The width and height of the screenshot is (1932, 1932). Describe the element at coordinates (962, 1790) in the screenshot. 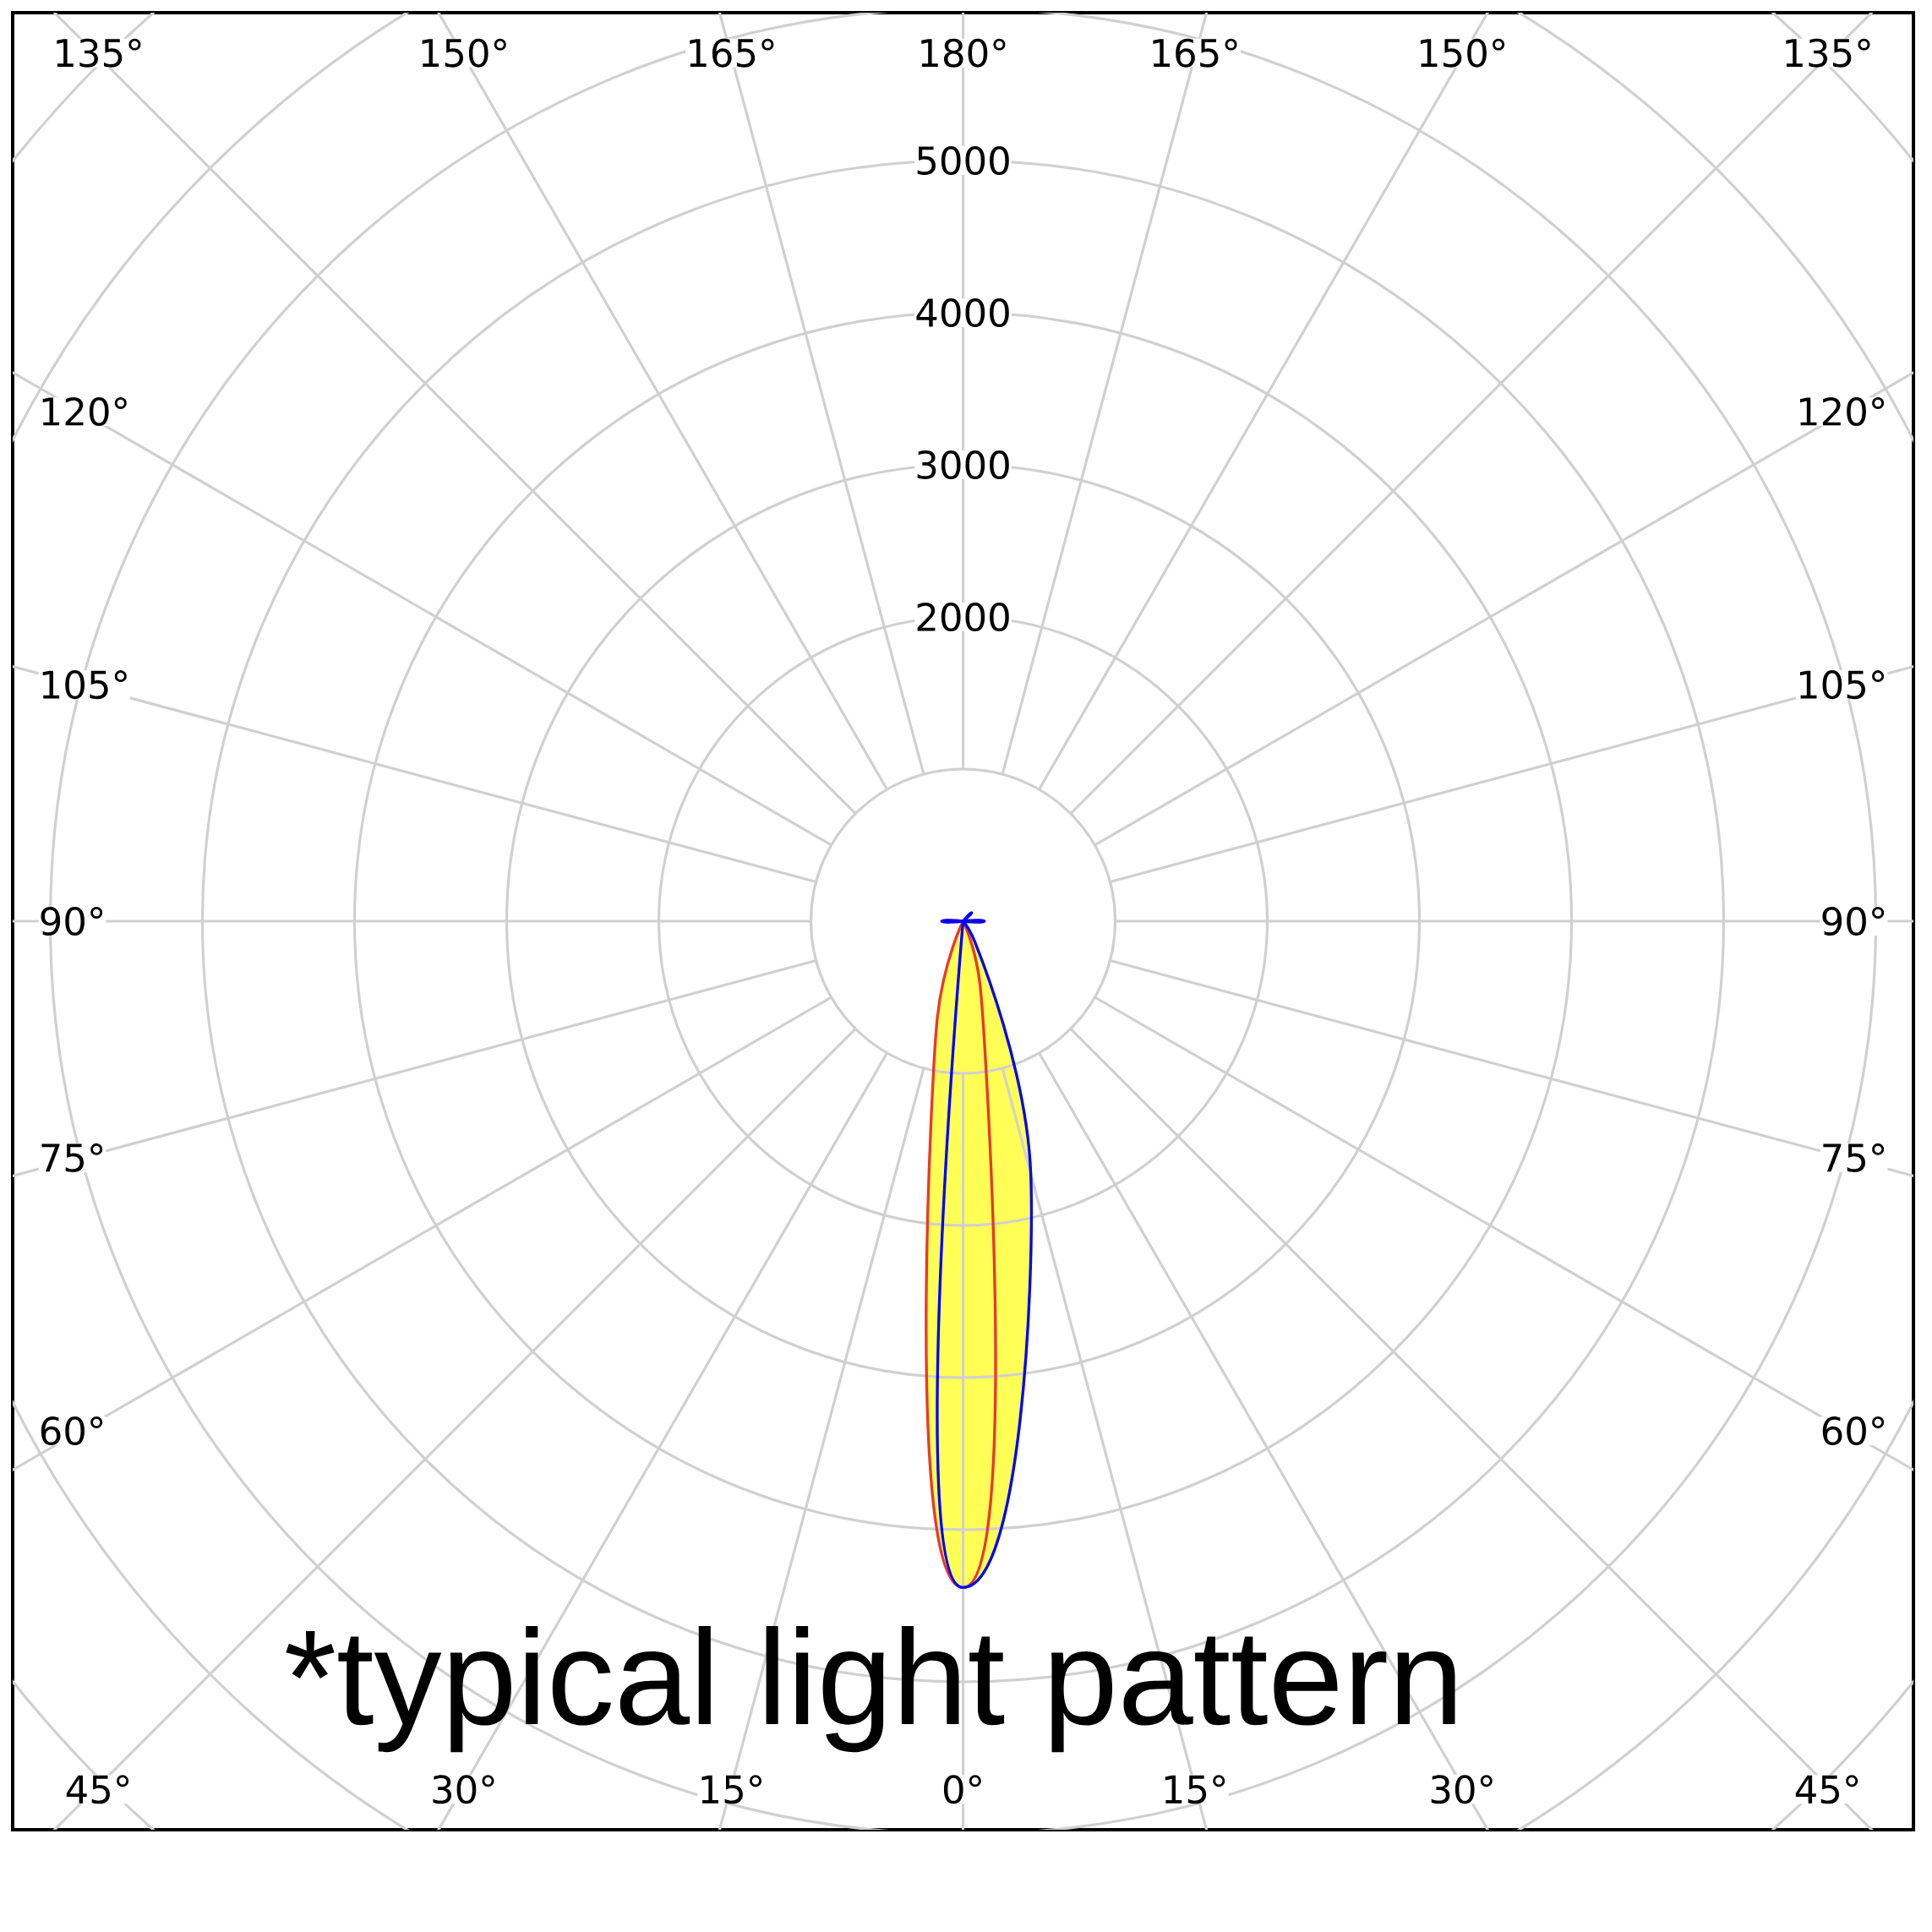

I see `spoke-label: 0°` at that location.